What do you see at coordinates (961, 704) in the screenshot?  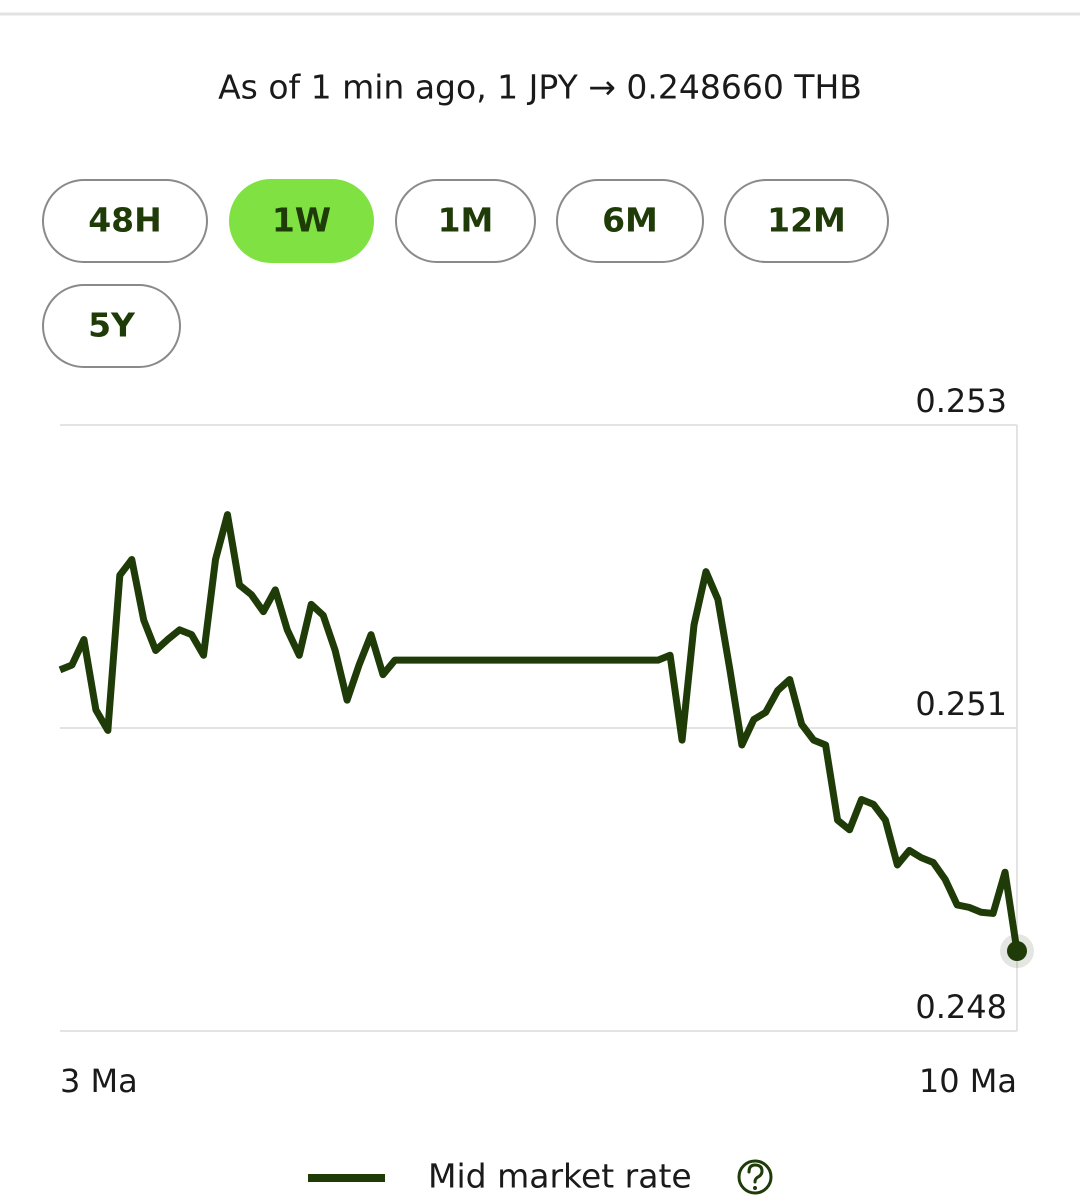 I see `y-tick-label: 0.251` at bounding box center [961, 704].